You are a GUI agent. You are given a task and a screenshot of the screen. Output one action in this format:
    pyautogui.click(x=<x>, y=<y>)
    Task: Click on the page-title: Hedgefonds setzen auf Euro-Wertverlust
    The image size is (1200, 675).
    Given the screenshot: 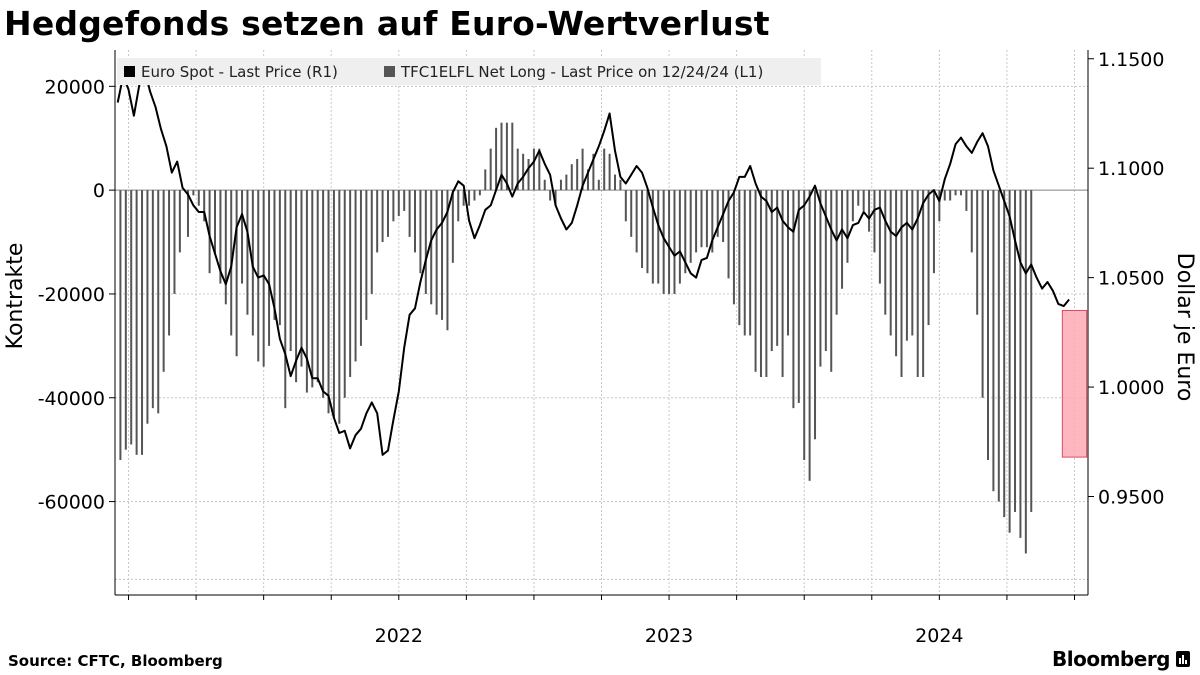 What is the action you would take?
    pyautogui.click(x=387, y=23)
    